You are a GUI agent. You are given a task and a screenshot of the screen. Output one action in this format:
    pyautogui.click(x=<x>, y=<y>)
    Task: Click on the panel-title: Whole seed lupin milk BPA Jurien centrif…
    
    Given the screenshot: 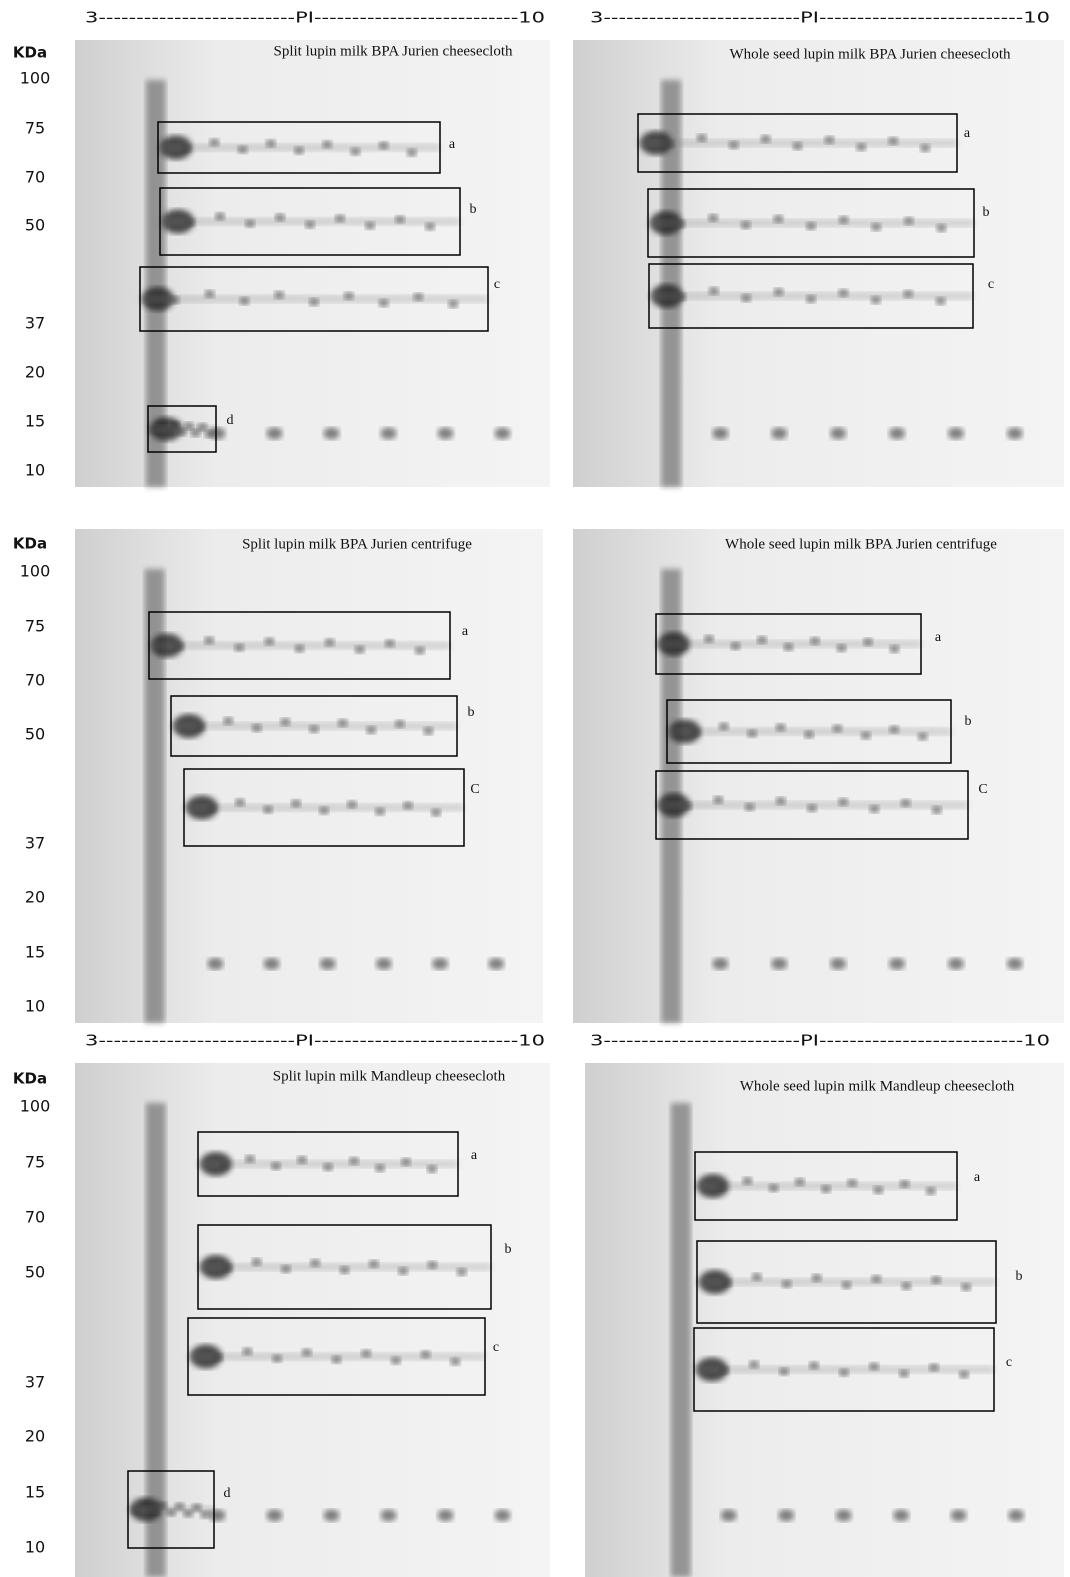 What is the action you would take?
    pyautogui.click(x=861, y=544)
    